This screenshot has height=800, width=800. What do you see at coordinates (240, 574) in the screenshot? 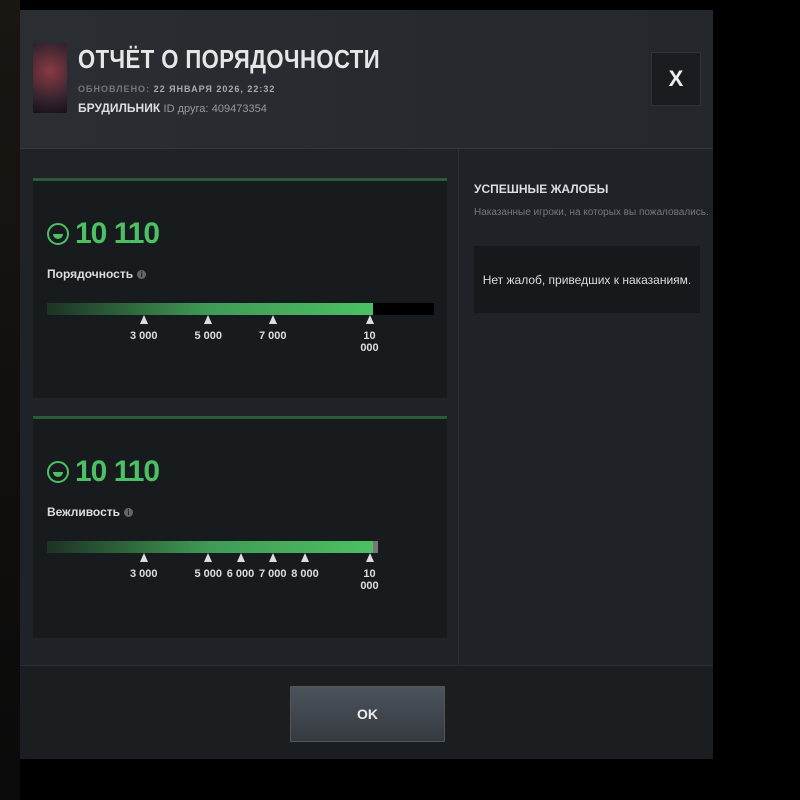
I see `tick-label: 6 000` at bounding box center [240, 574].